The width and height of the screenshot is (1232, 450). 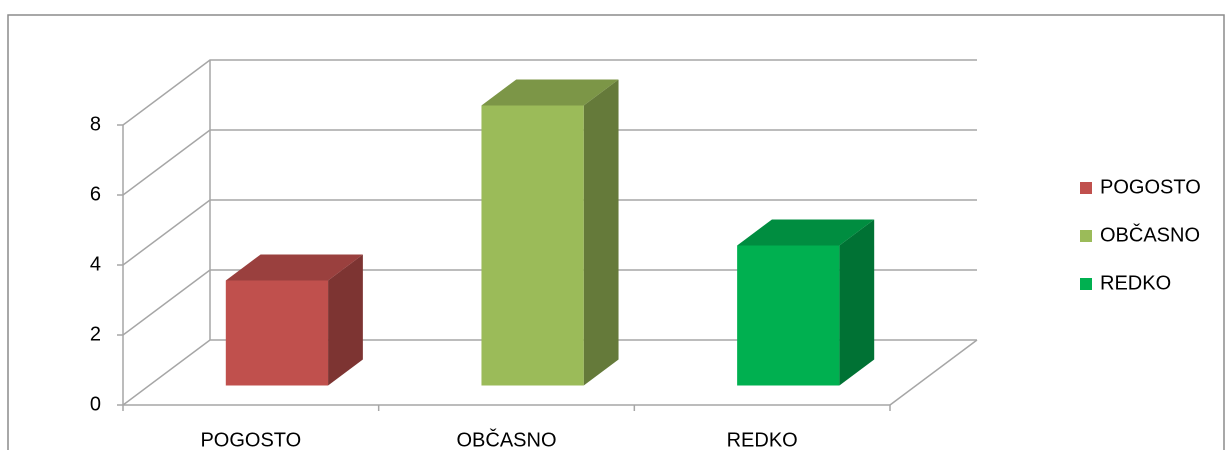 What do you see at coordinates (95, 194) in the screenshot?
I see `y-tick-label: 6` at bounding box center [95, 194].